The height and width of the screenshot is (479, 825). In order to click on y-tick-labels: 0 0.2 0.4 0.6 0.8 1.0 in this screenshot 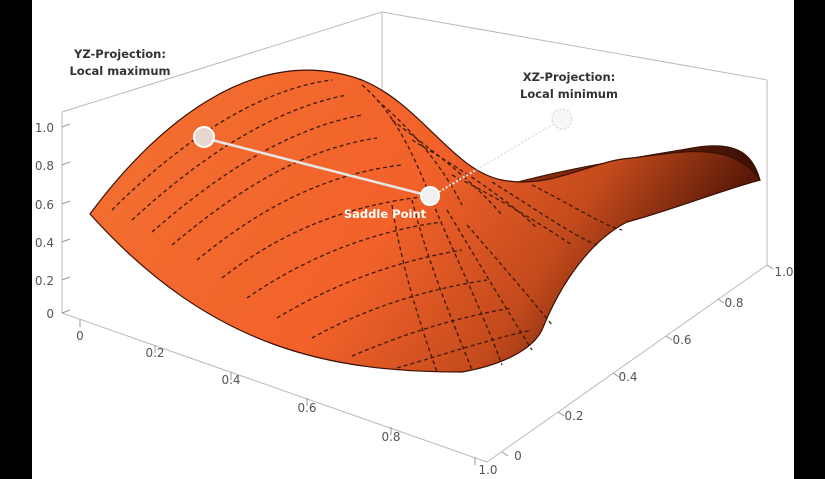, I will do `click(653, 364)`.